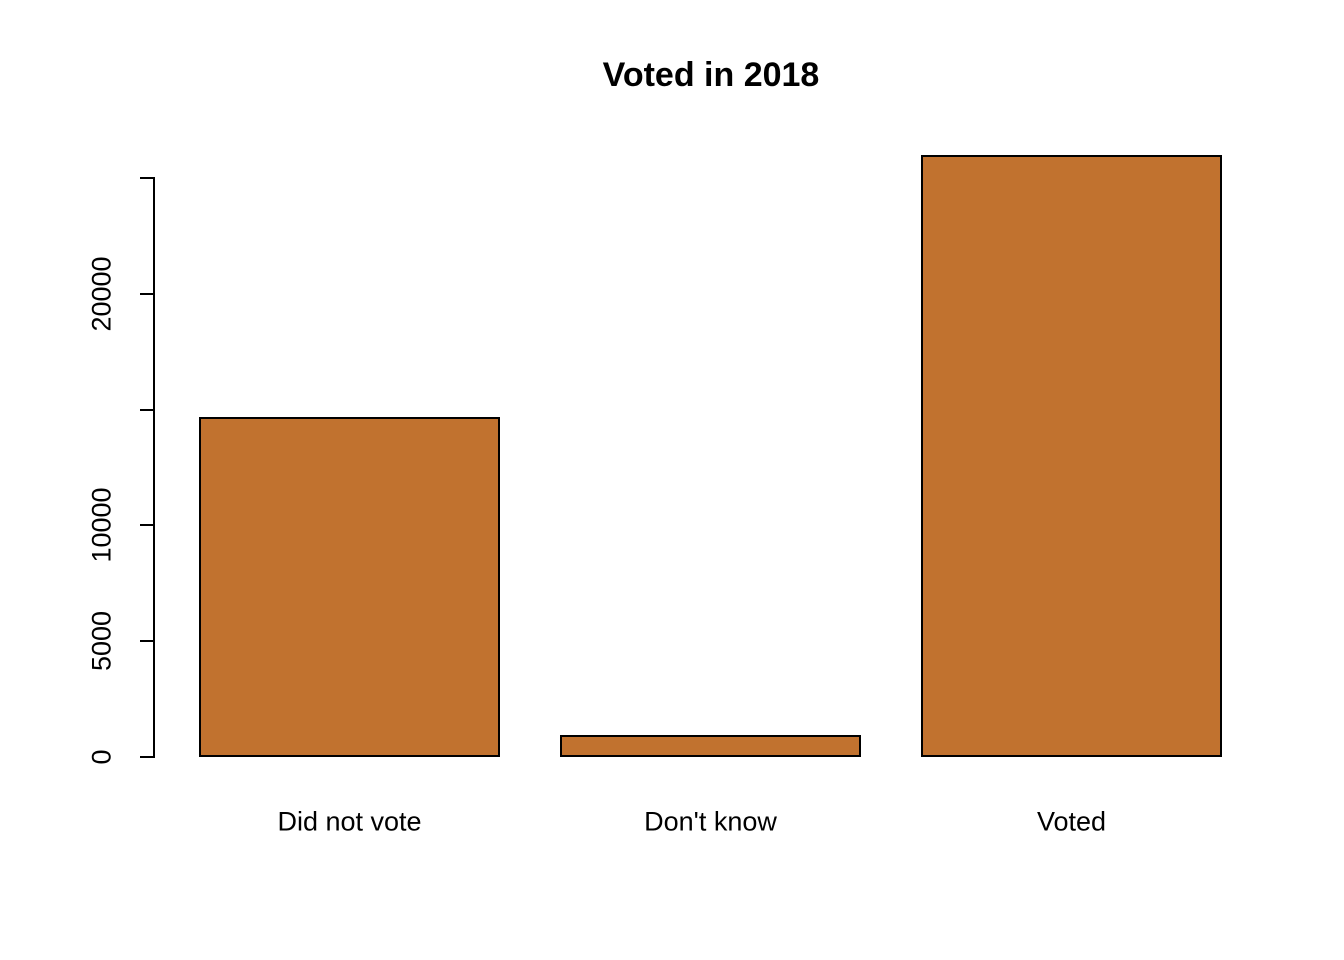 The height and width of the screenshot is (960, 1344). Describe the element at coordinates (1071, 821) in the screenshot. I see `x-category-label-voted: Voted` at that location.